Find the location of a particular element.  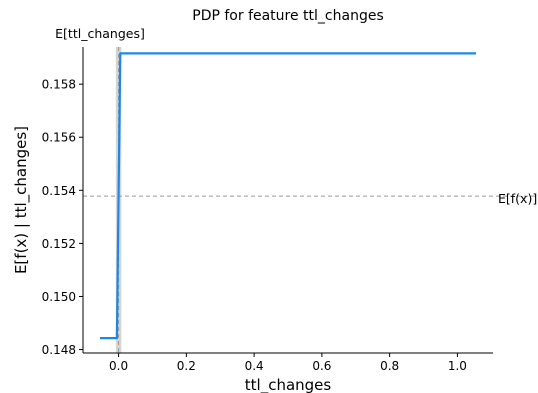

x-tick-label: 0.2 is located at coordinates (186, 366).